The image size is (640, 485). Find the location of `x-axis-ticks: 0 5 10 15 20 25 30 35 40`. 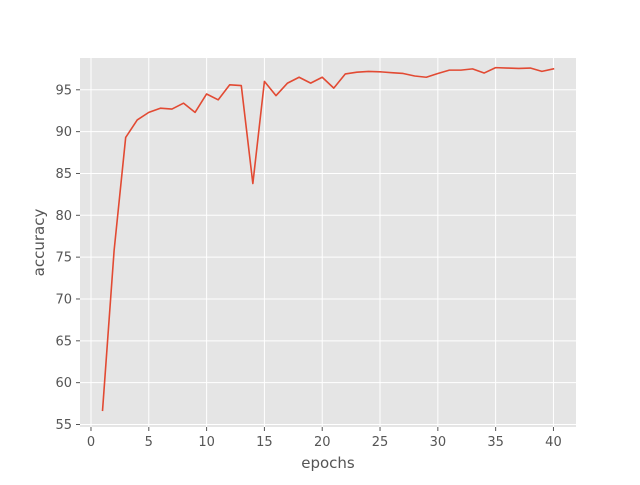

x-axis-ticks: 0 5 10 15 20 25 30 35 40 is located at coordinates (324, 438).